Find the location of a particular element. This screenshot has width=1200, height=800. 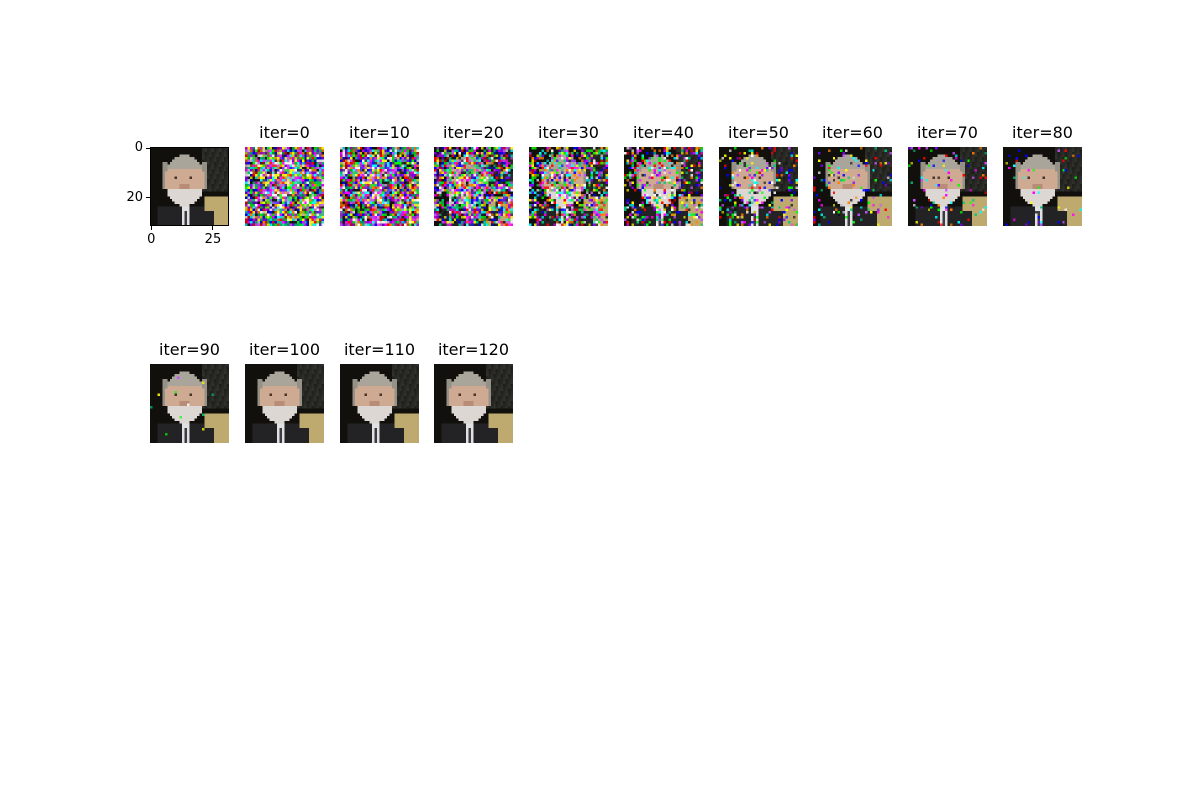

x-tick-label: 0 is located at coordinates (151, 239).